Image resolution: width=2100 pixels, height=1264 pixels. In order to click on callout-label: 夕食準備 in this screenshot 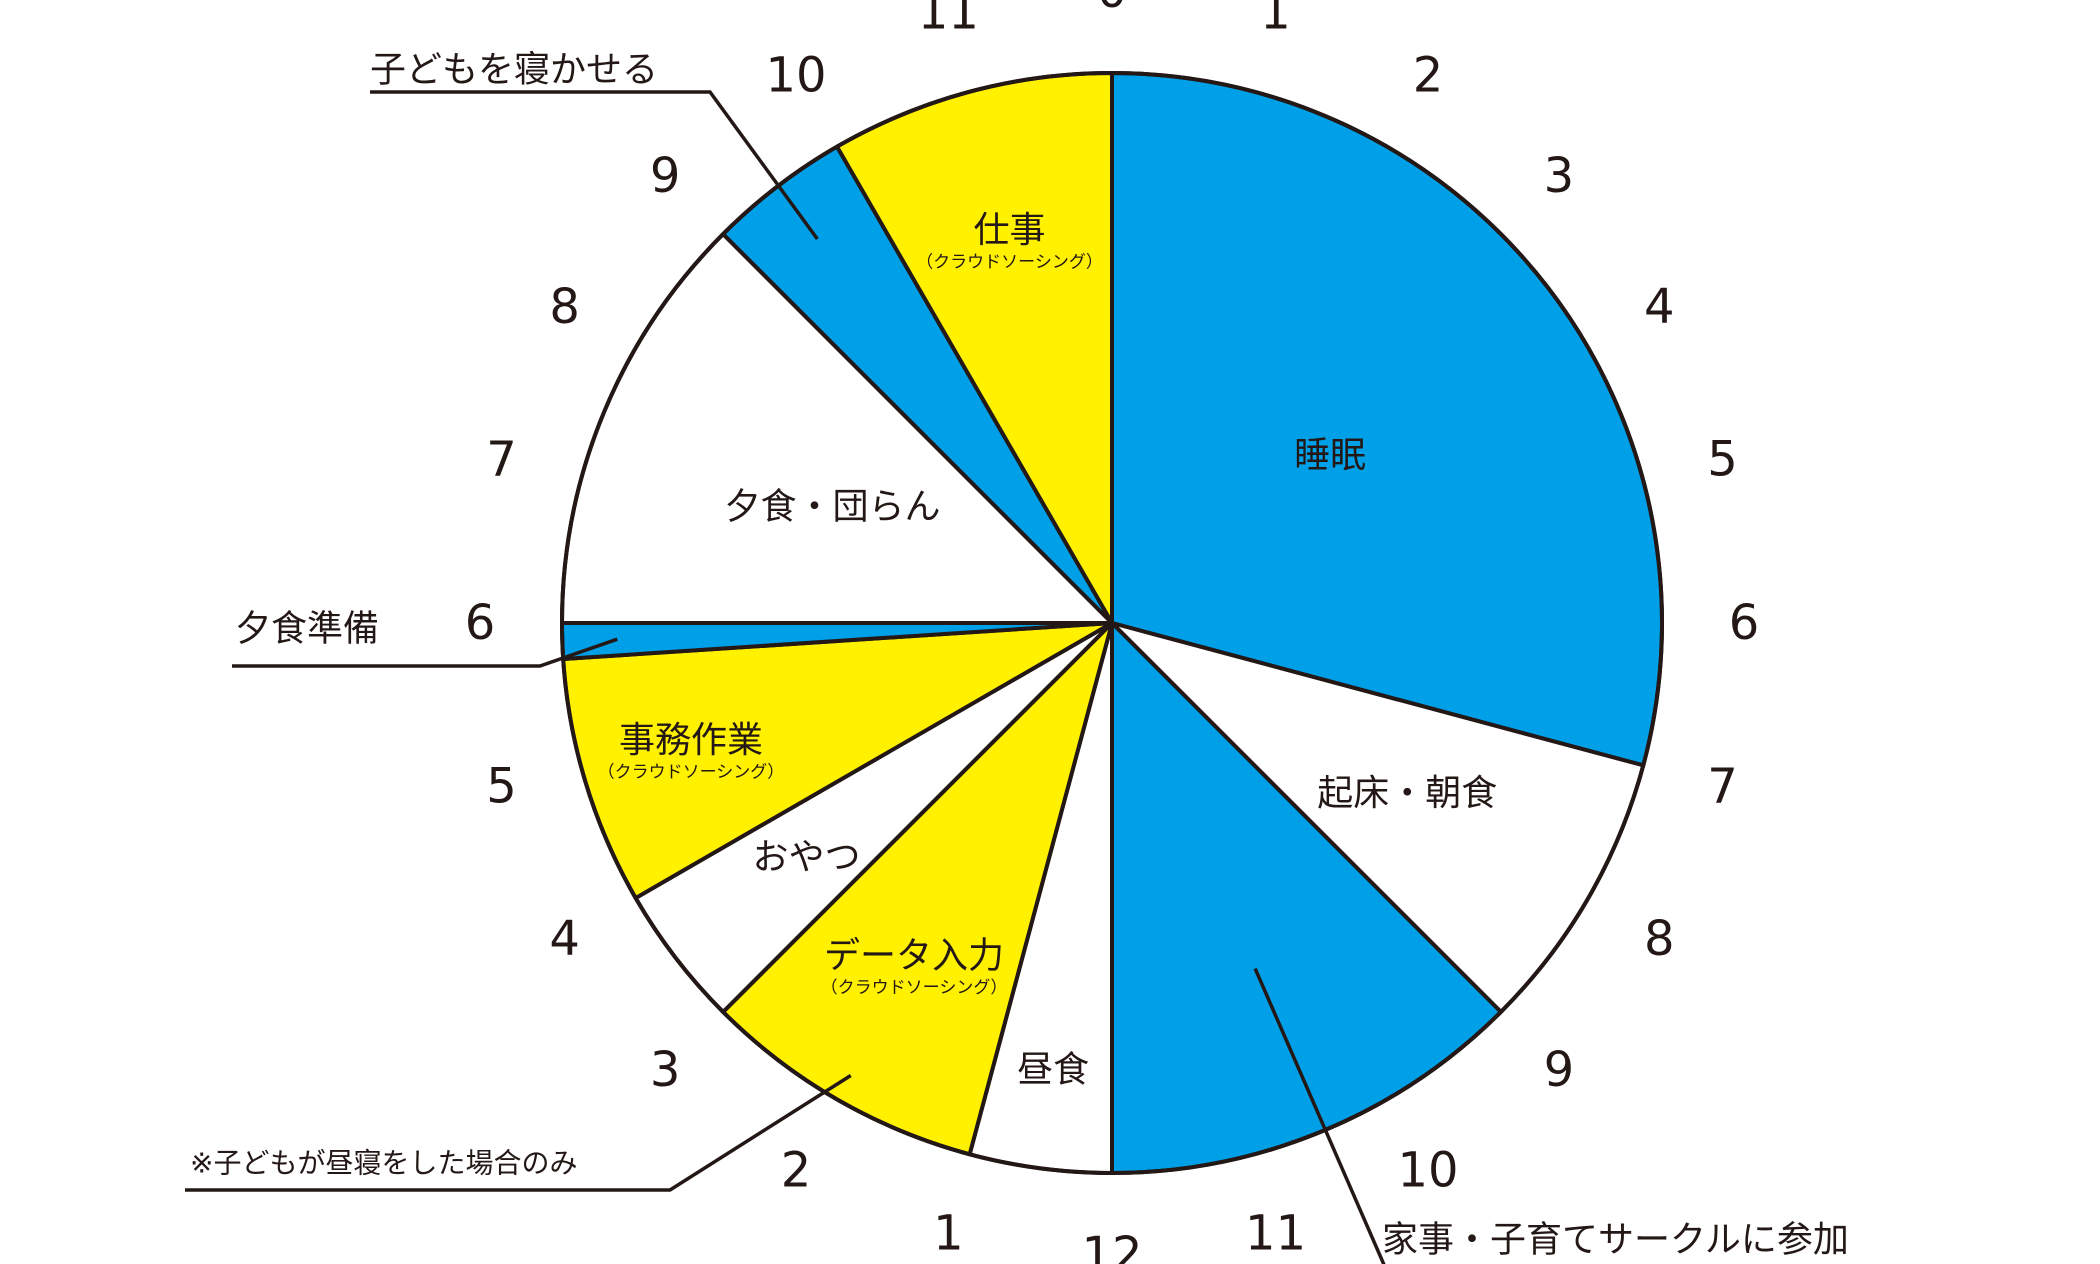, I will do `click(307, 629)`.